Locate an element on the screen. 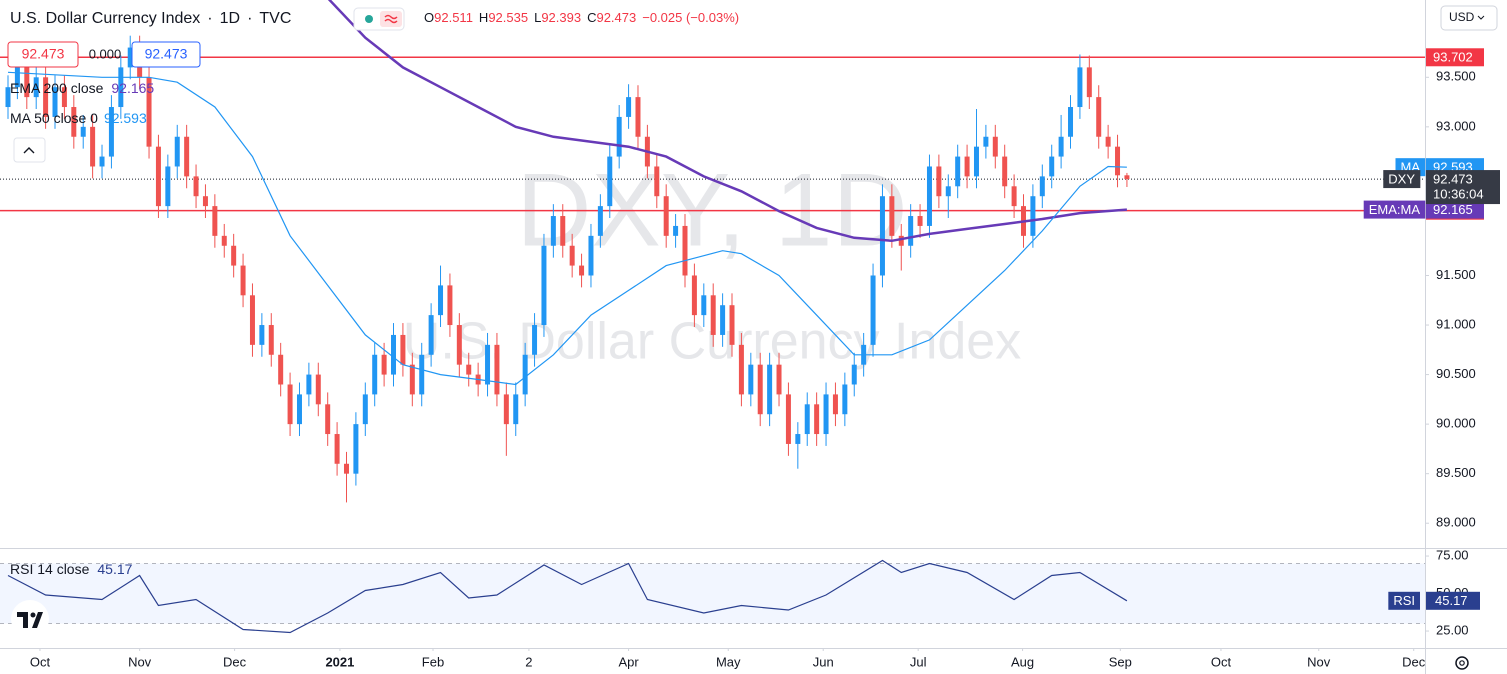 Image resolution: width=1507 pixels, height=674 pixels. symbol-tag-label: DXY is located at coordinates (1401, 179).